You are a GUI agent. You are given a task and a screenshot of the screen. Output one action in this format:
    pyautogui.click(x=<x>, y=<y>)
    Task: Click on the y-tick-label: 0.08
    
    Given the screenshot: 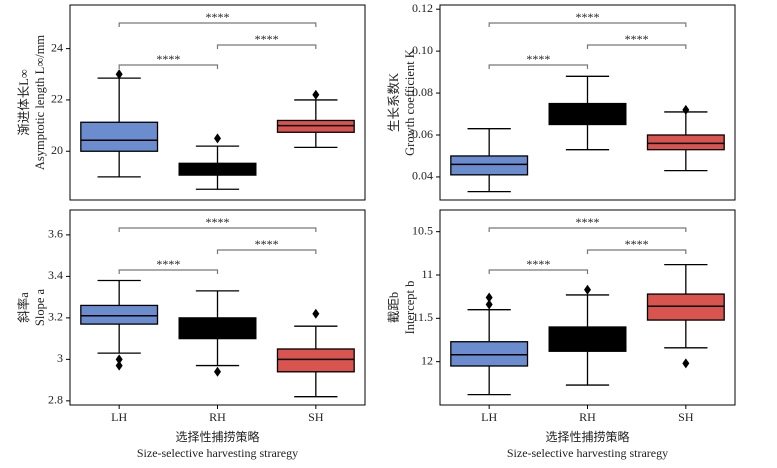 What is the action you would take?
    pyautogui.click(x=422, y=92)
    